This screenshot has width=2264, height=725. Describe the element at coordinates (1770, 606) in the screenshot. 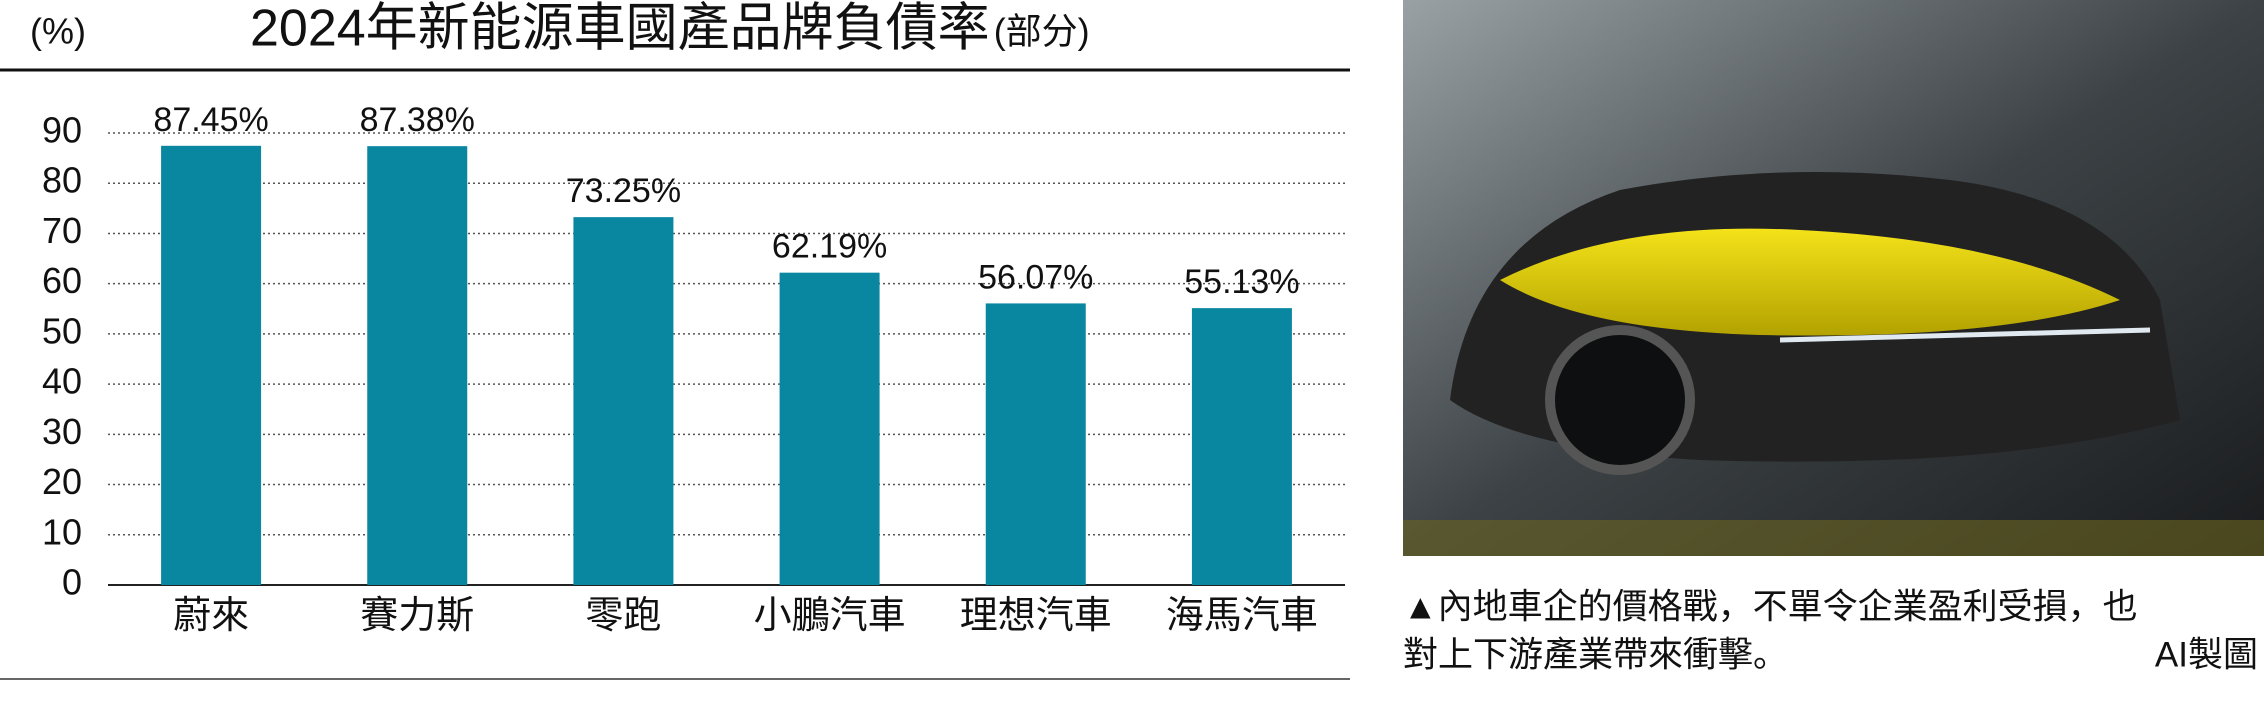

I see `caption-line: ▲內地車企的價格戰，不單令企業盈利受損，也` at that location.